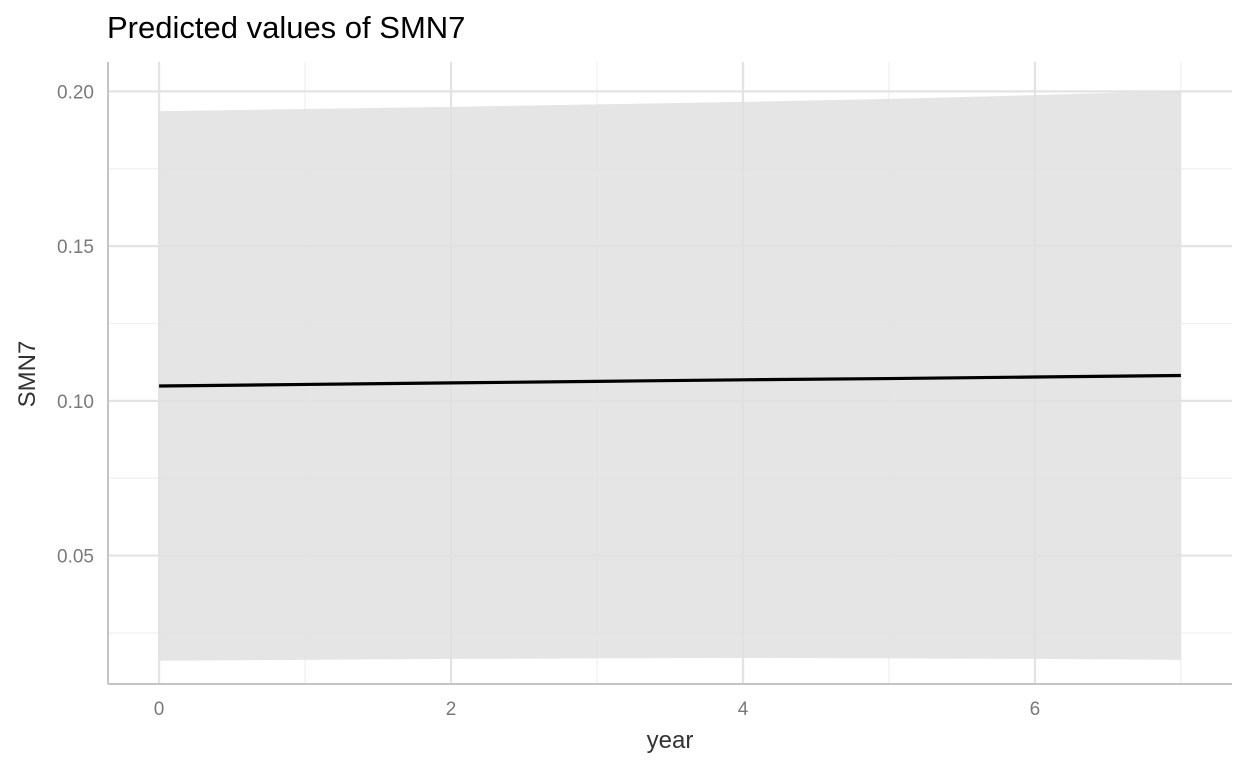 The height and width of the screenshot is (768, 1248). I want to click on x-tick-label: 2, so click(451, 709).